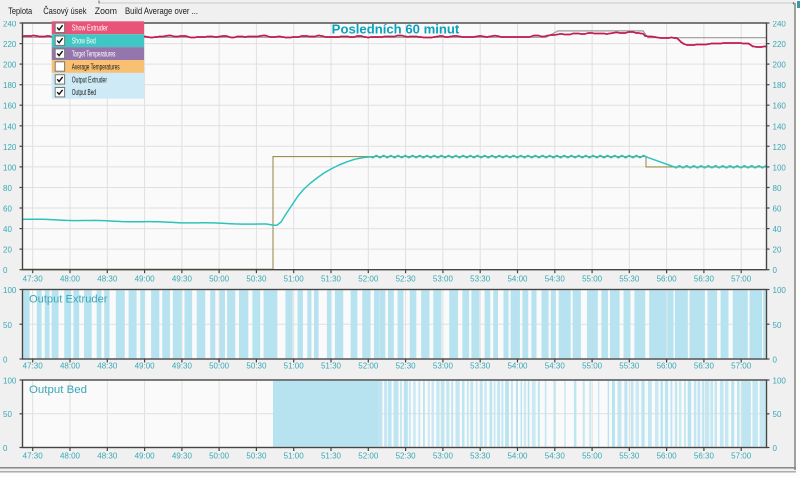  I want to click on svg-text: Average Temperatures, so click(96, 66).